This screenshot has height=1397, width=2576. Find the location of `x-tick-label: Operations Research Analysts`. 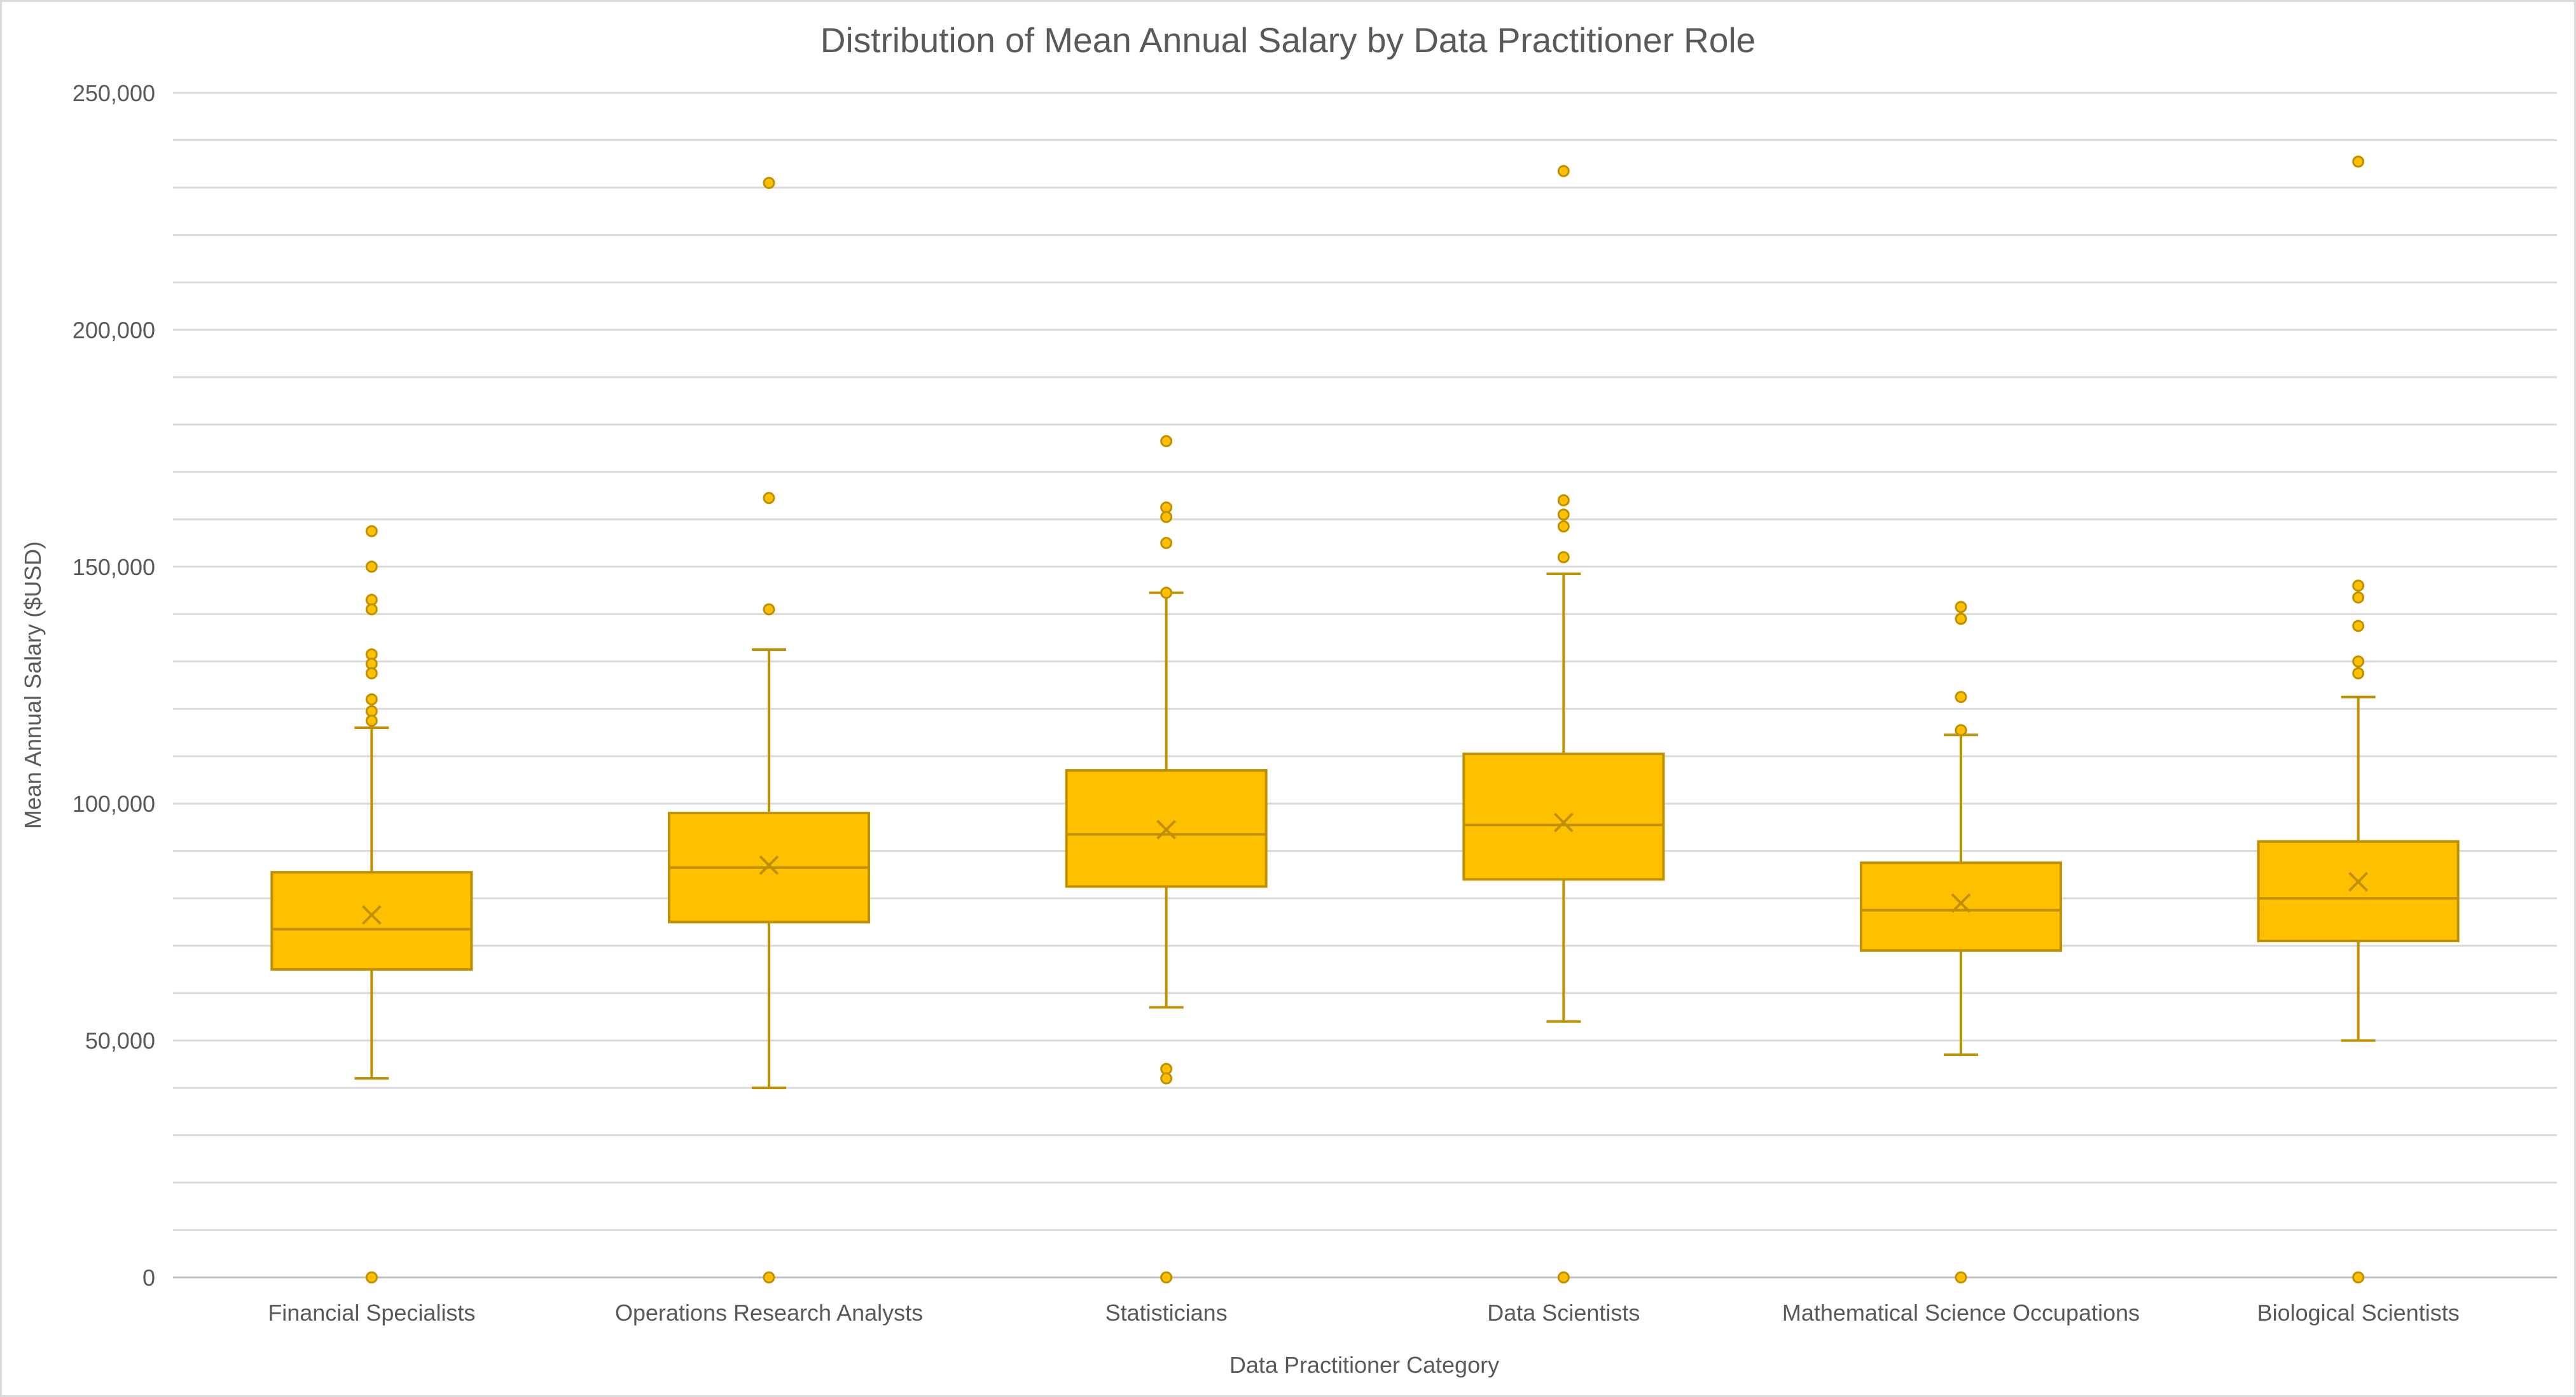

x-tick-label: Operations Research Analysts is located at coordinates (769, 1313).